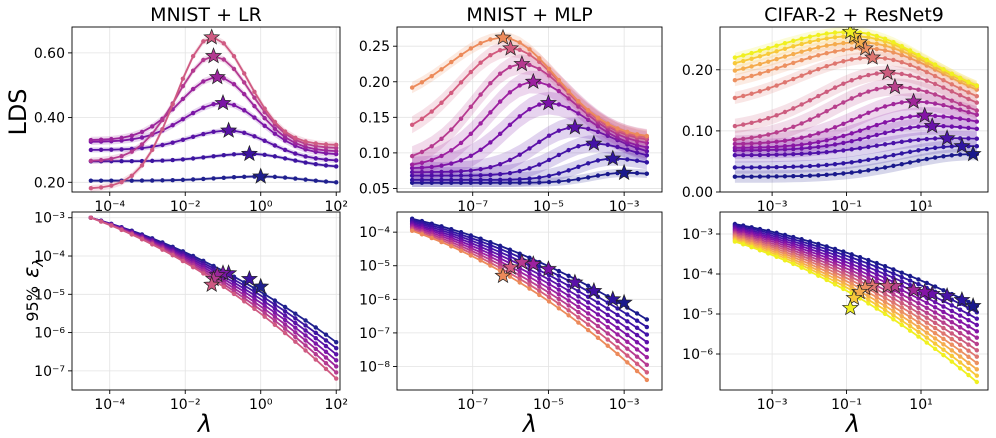 The image size is (996, 438). What do you see at coordinates (624, 207) in the screenshot?
I see `x-tick-label: 10⁻³` at bounding box center [624, 207].